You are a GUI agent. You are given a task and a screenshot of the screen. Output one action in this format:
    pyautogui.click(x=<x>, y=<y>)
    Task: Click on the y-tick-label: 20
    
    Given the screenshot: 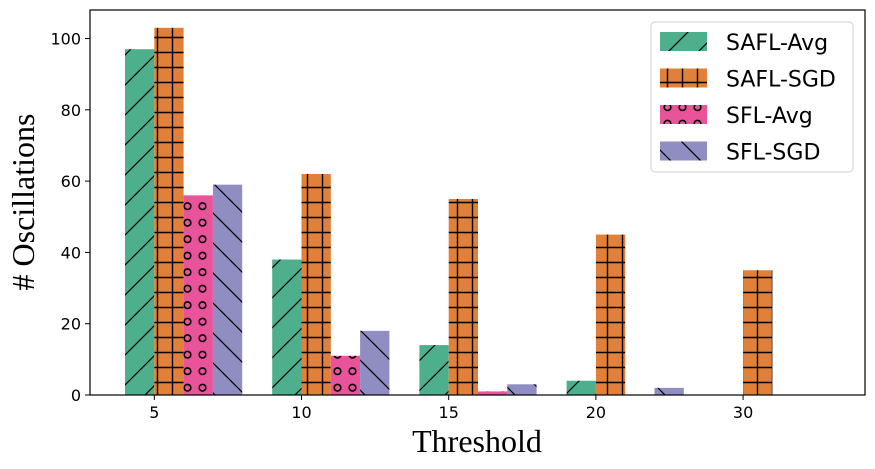 What is the action you would take?
    pyautogui.click(x=71, y=324)
    